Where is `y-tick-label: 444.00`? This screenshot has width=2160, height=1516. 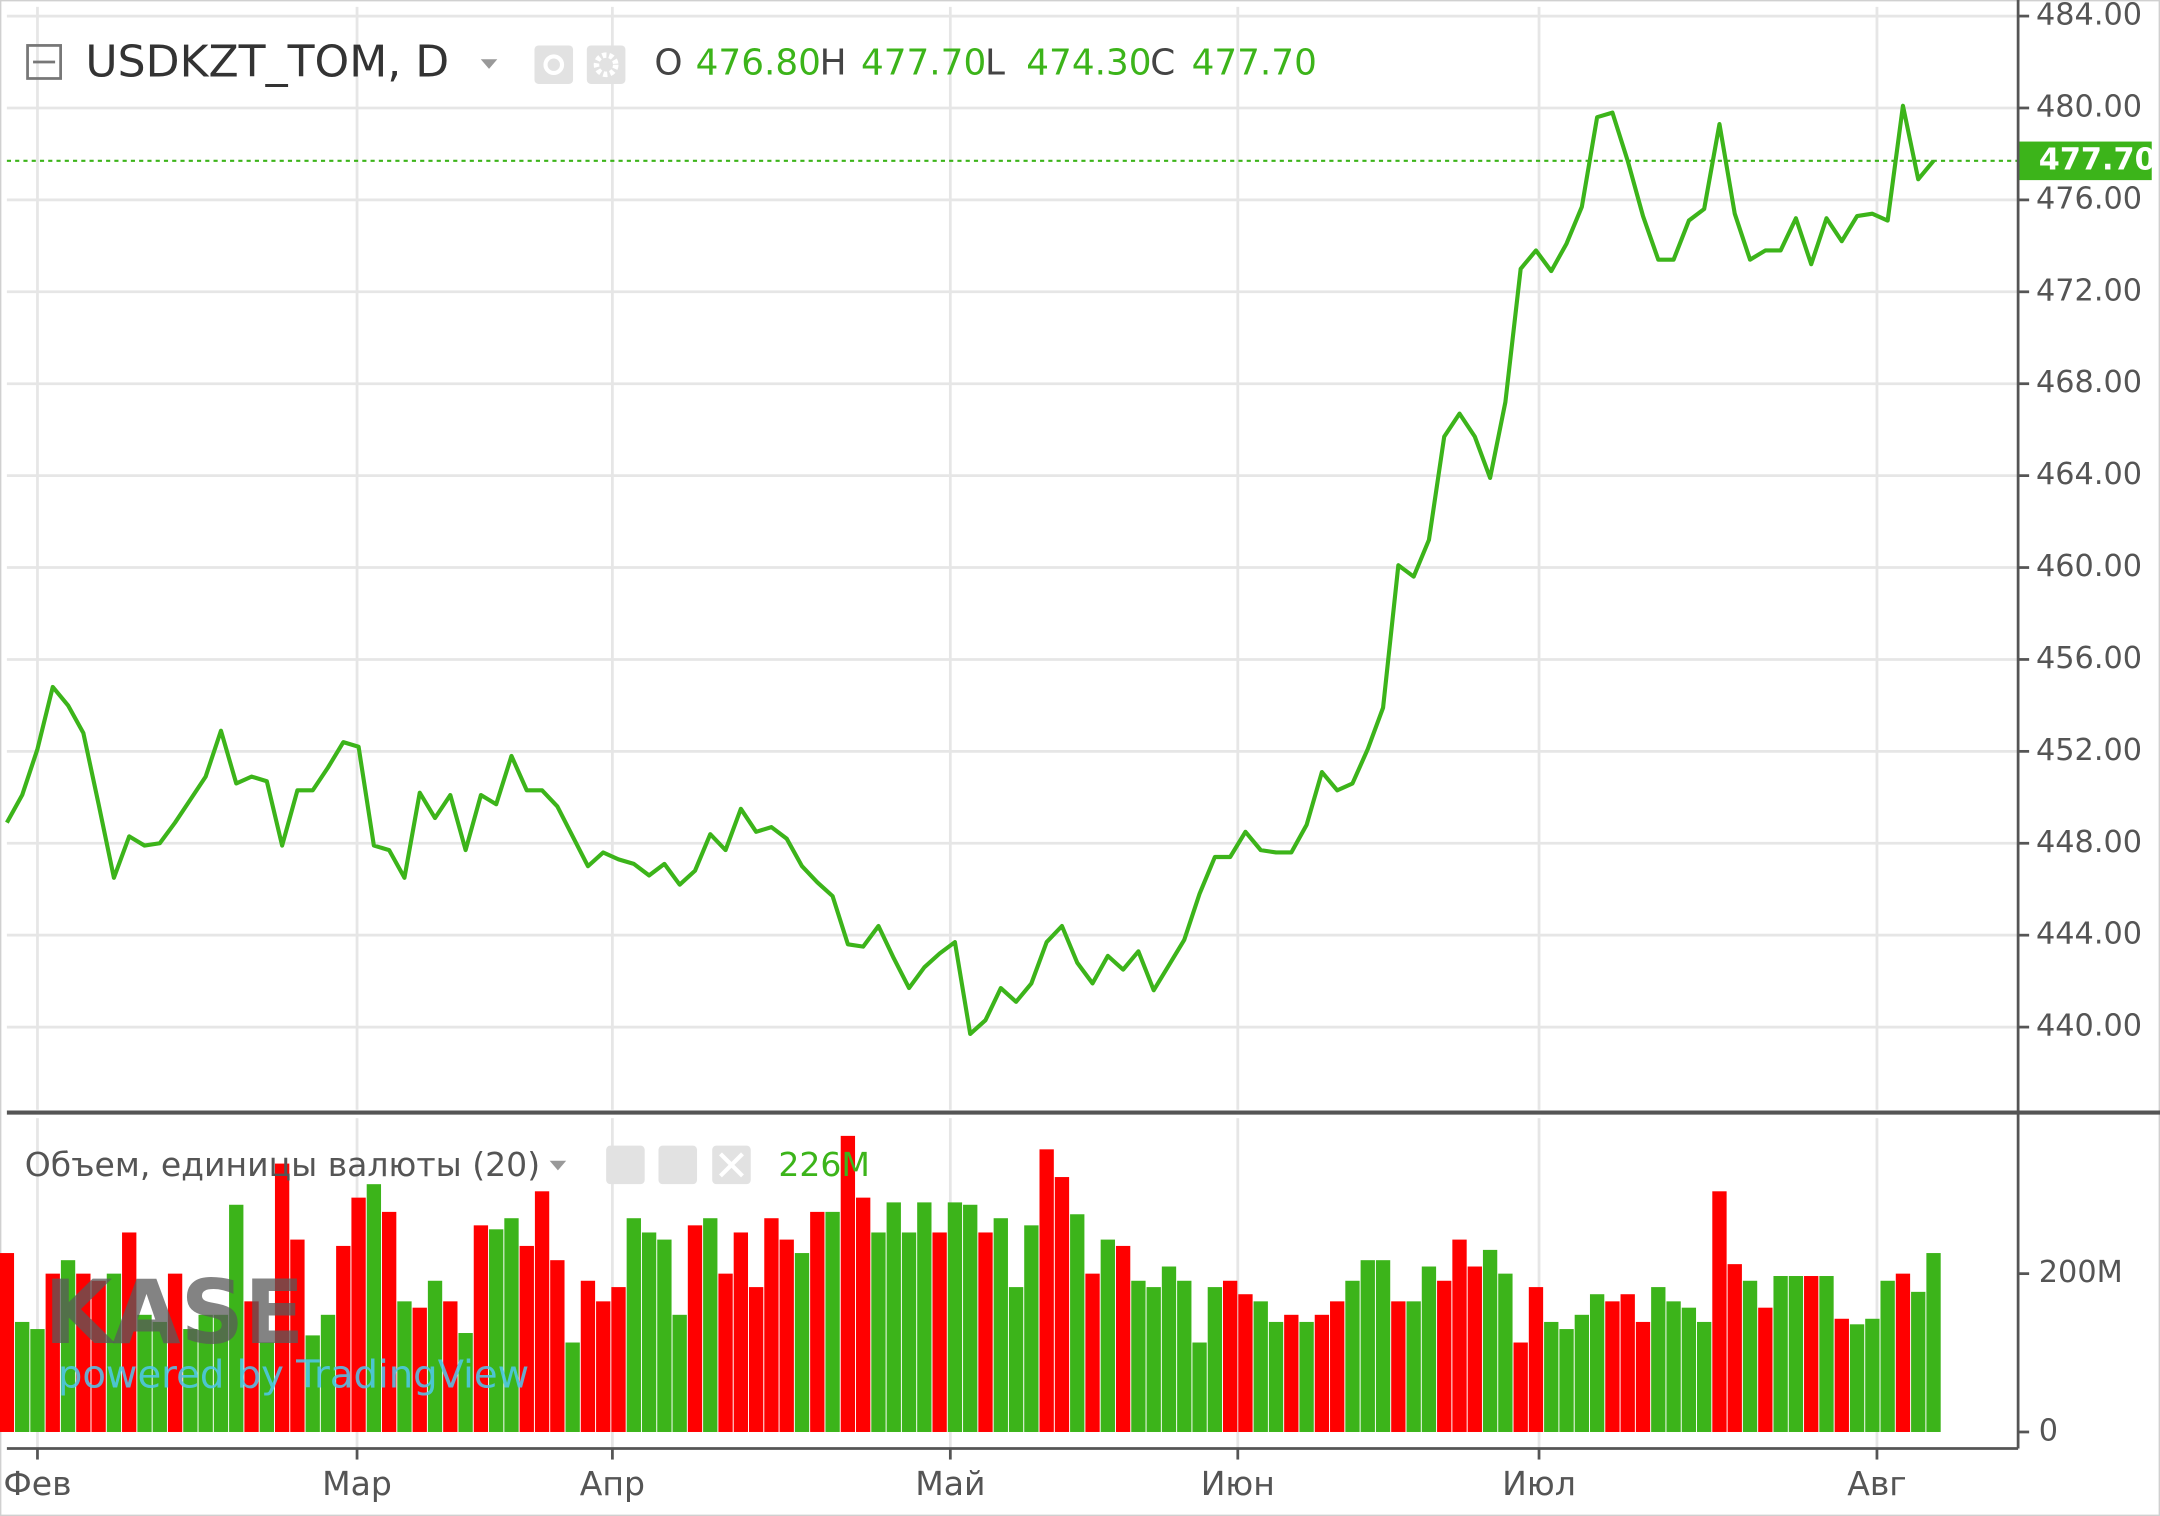 y-tick-label: 444.00 is located at coordinates (2089, 934).